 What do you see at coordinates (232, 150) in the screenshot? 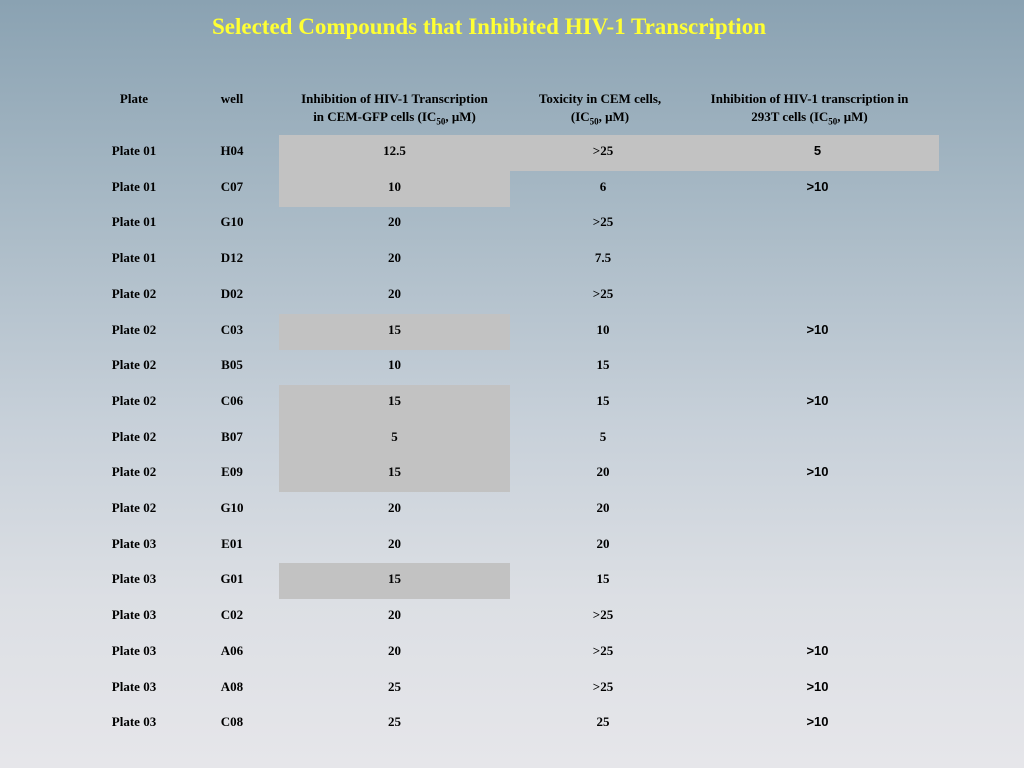
I see `cell-well: H04` at bounding box center [232, 150].